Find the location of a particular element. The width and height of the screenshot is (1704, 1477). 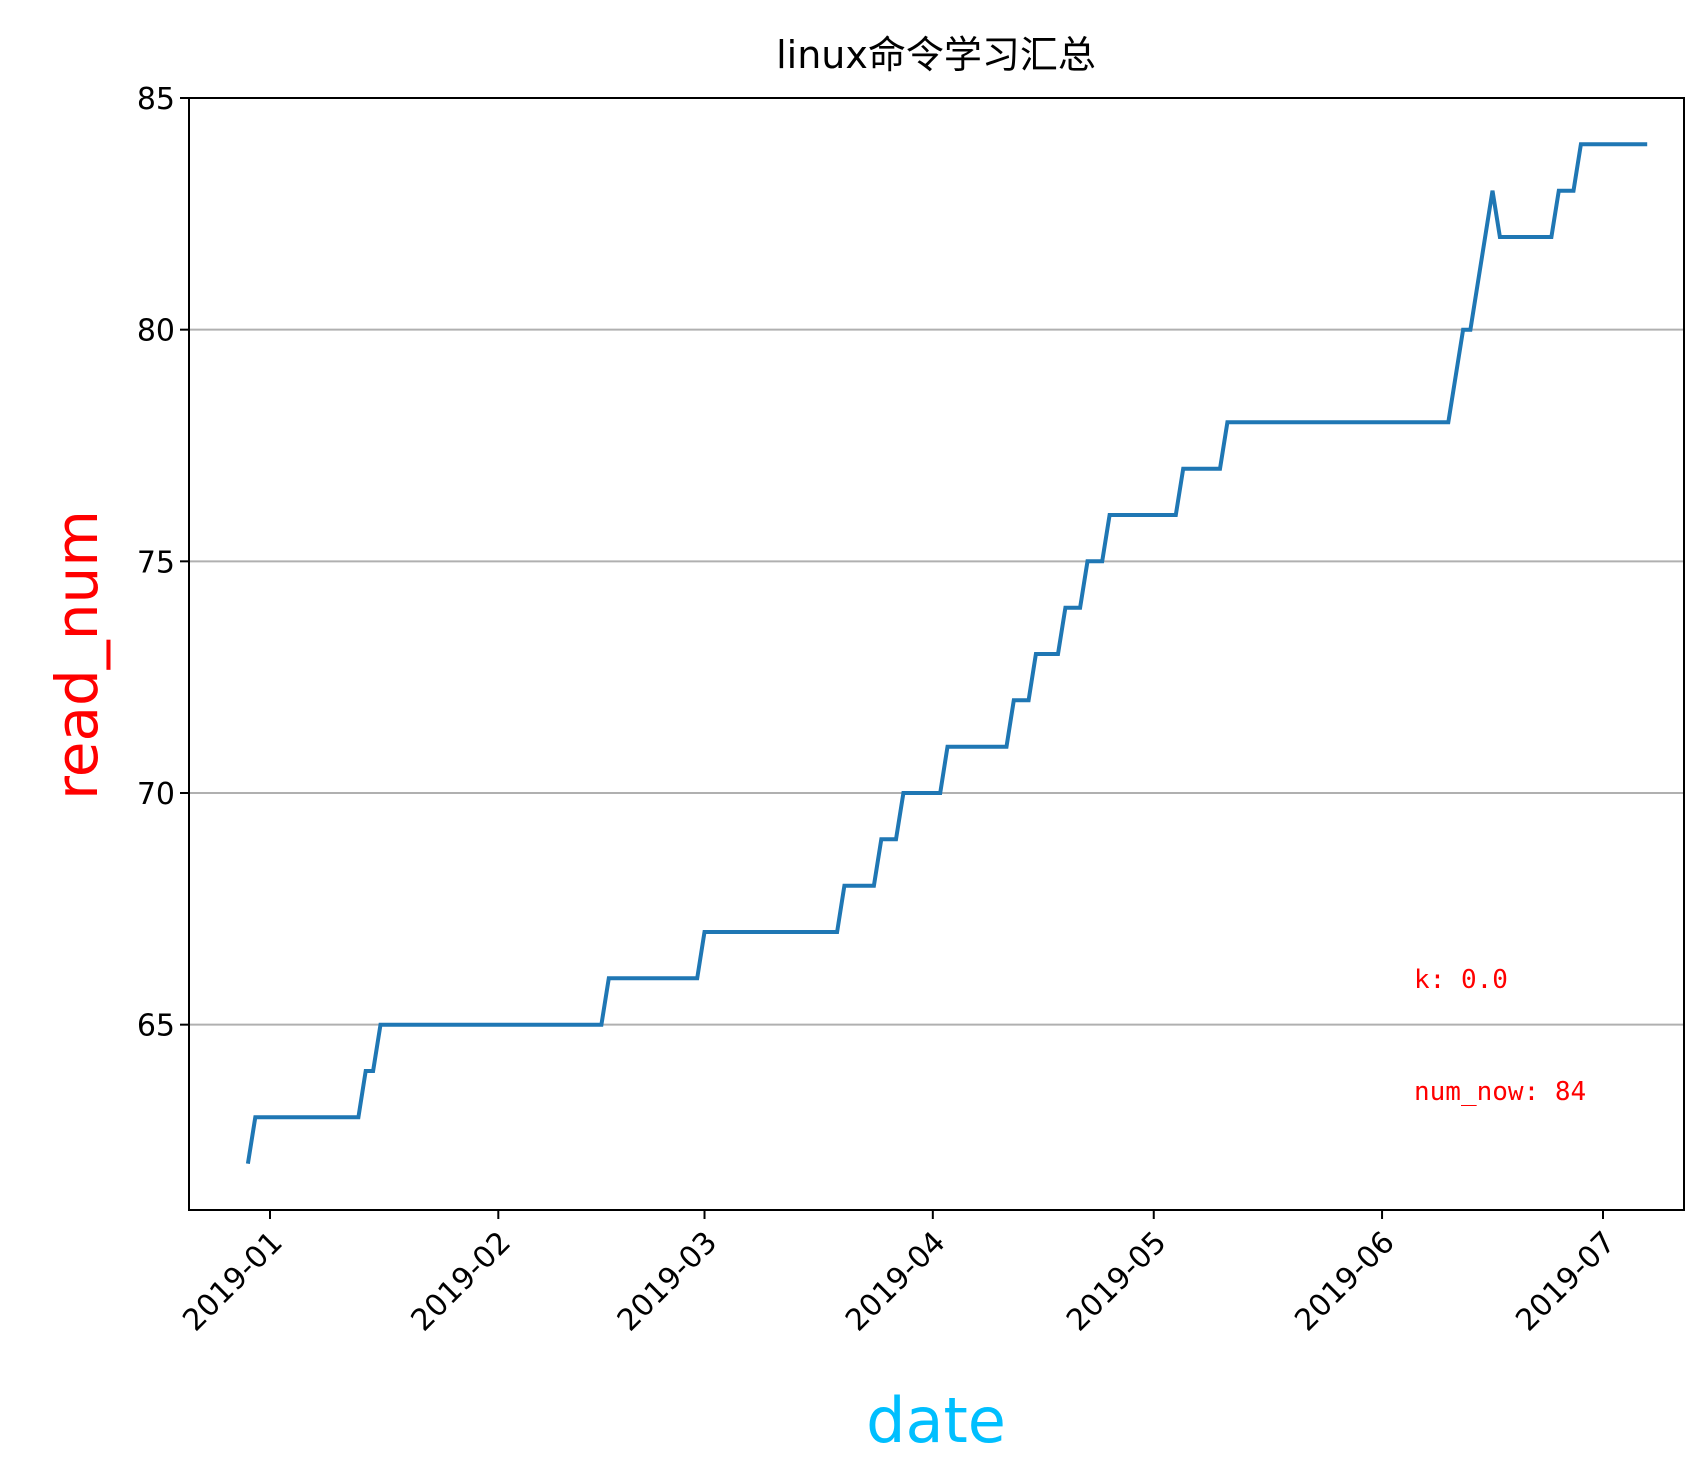

y-tick-label: 75 is located at coordinates (156, 562).